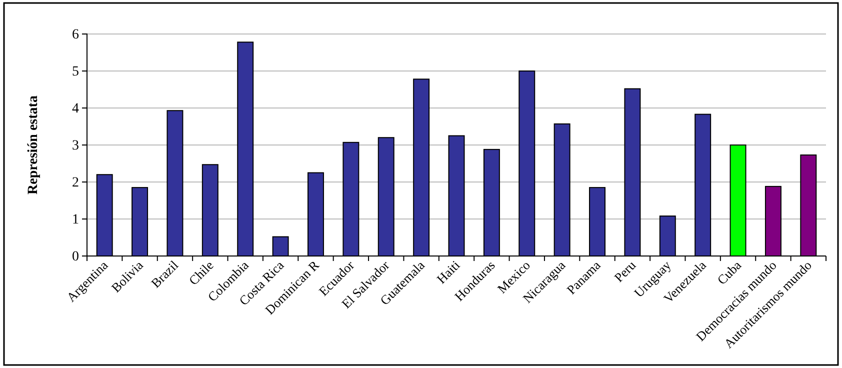 The height and width of the screenshot is (368, 842). What do you see at coordinates (75, 256) in the screenshot?
I see `y-tick-label: 0` at bounding box center [75, 256].